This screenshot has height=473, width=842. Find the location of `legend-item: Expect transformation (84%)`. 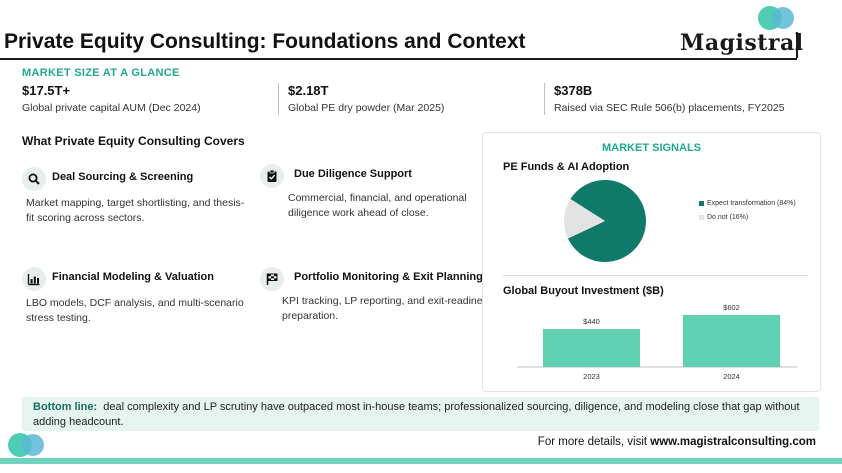

legend-item: Expect transformation (84%) is located at coordinates (747, 204).